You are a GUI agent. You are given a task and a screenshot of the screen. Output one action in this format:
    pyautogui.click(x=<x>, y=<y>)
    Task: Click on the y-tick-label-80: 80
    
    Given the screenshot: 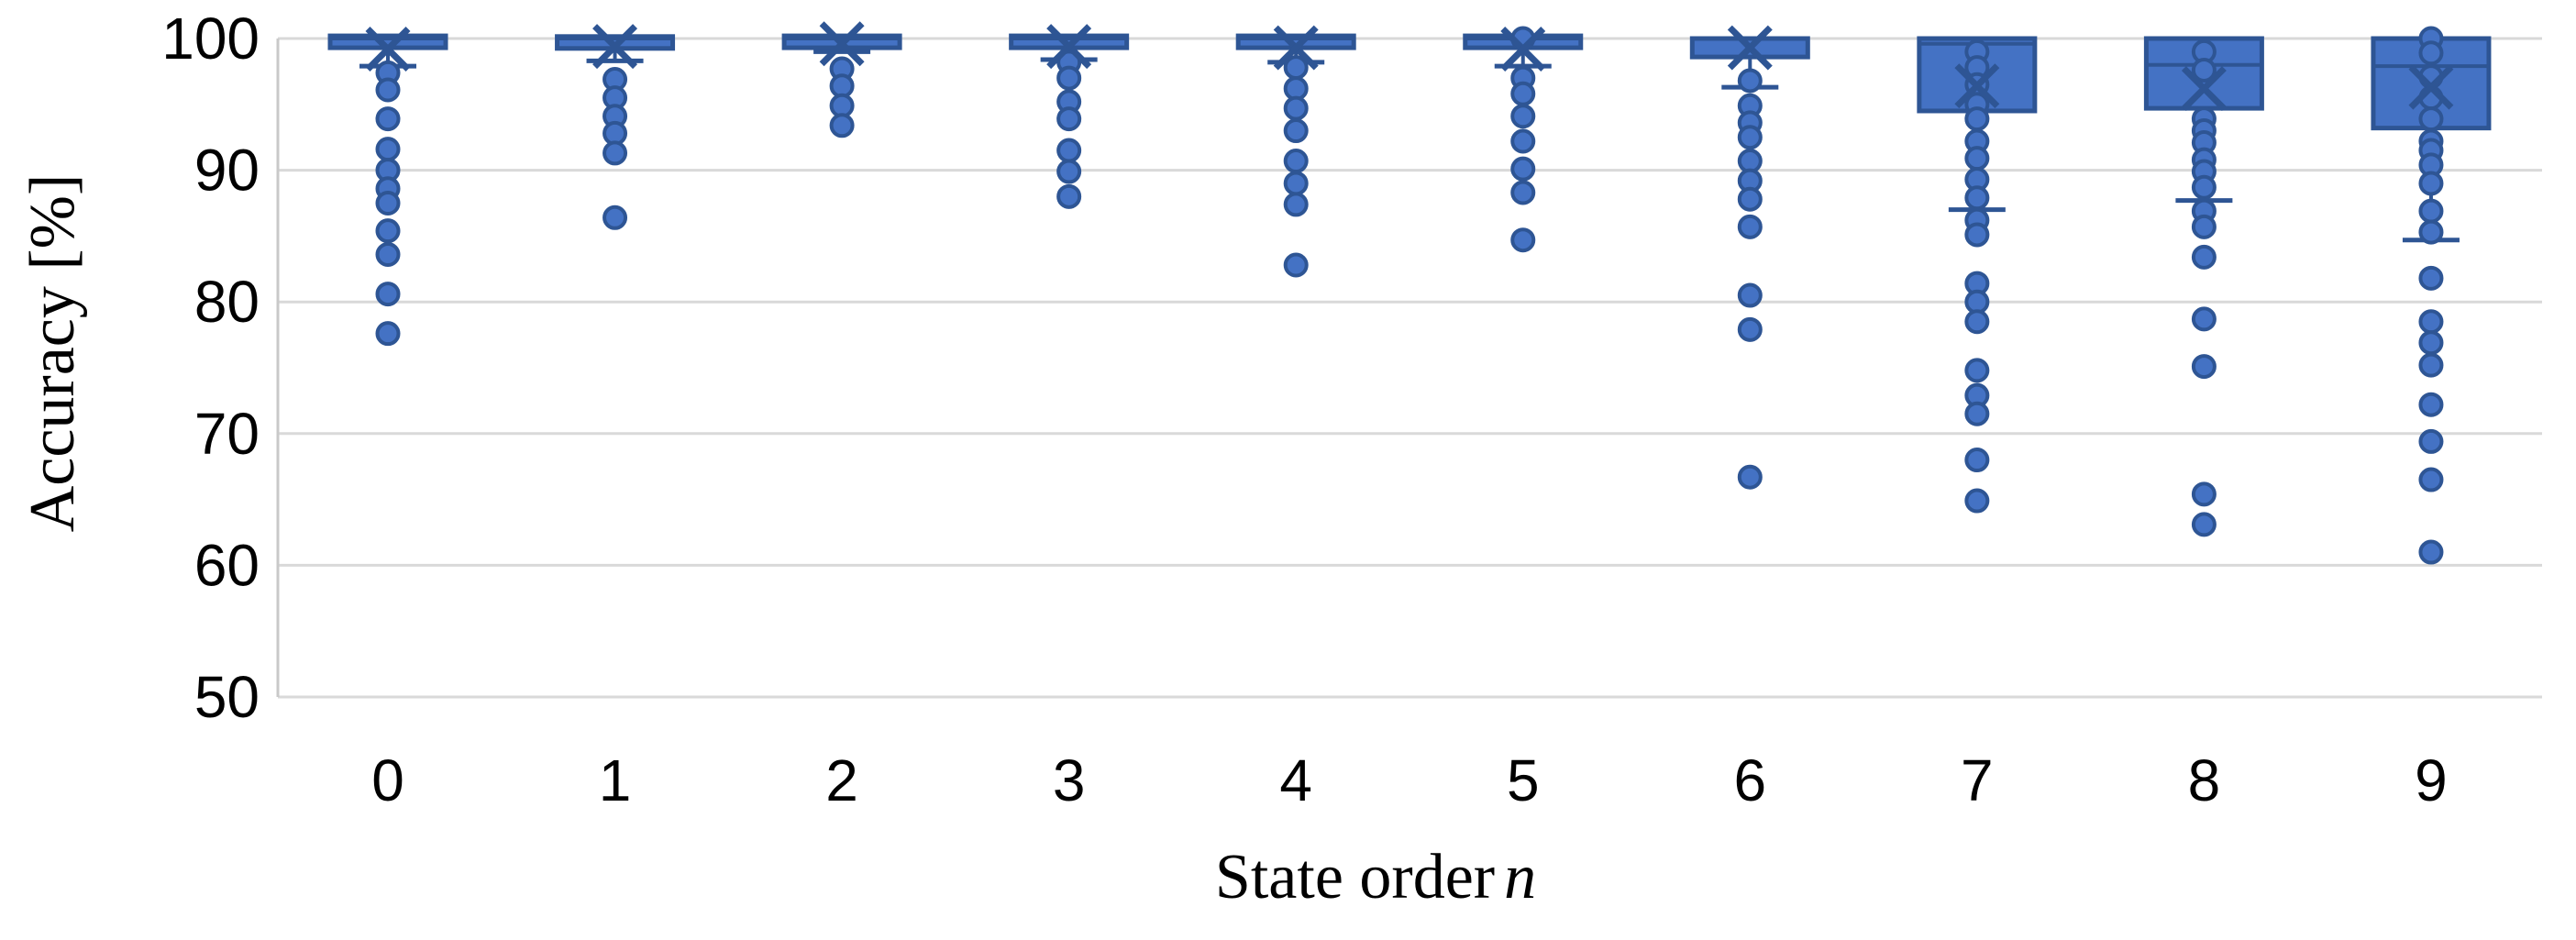 What is the action you would take?
    pyautogui.click(x=227, y=302)
    